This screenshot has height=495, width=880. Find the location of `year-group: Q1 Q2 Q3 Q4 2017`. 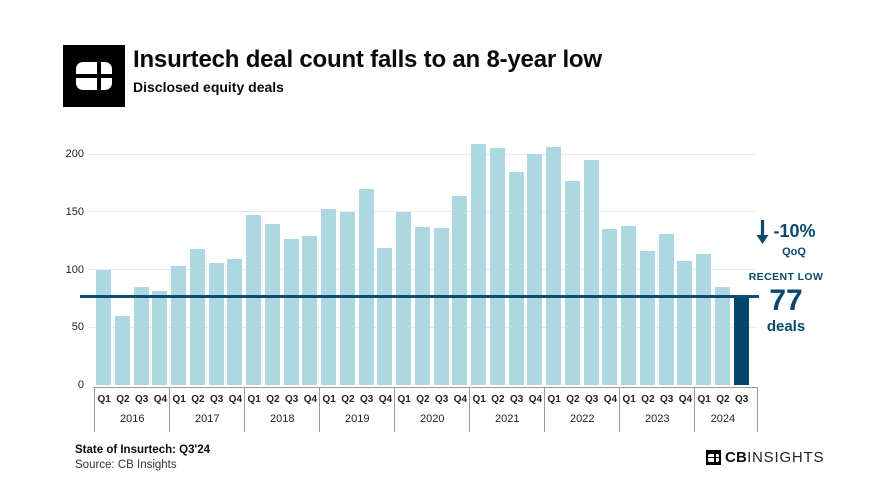

year-group: Q1 Q2 Q3 Q4 2017 is located at coordinates (206, 409).